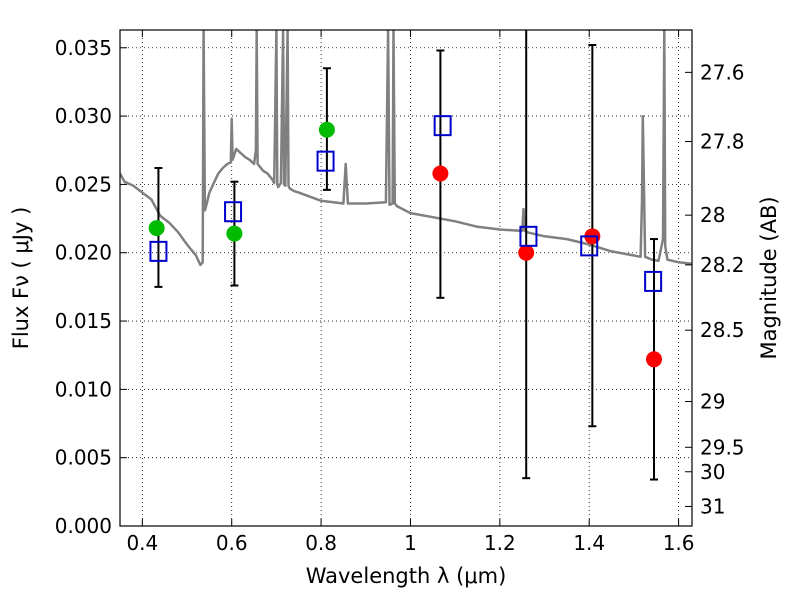 The width and height of the screenshot is (800, 600). I want to click on y-tick-label: 0.010, so click(83, 389).